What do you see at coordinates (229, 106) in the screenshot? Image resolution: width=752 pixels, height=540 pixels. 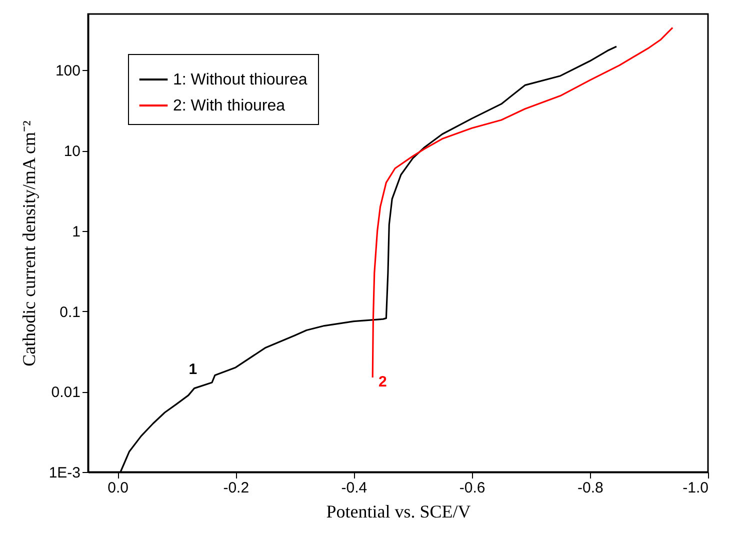 I see `legend-label: 2: With thiourea` at bounding box center [229, 106].